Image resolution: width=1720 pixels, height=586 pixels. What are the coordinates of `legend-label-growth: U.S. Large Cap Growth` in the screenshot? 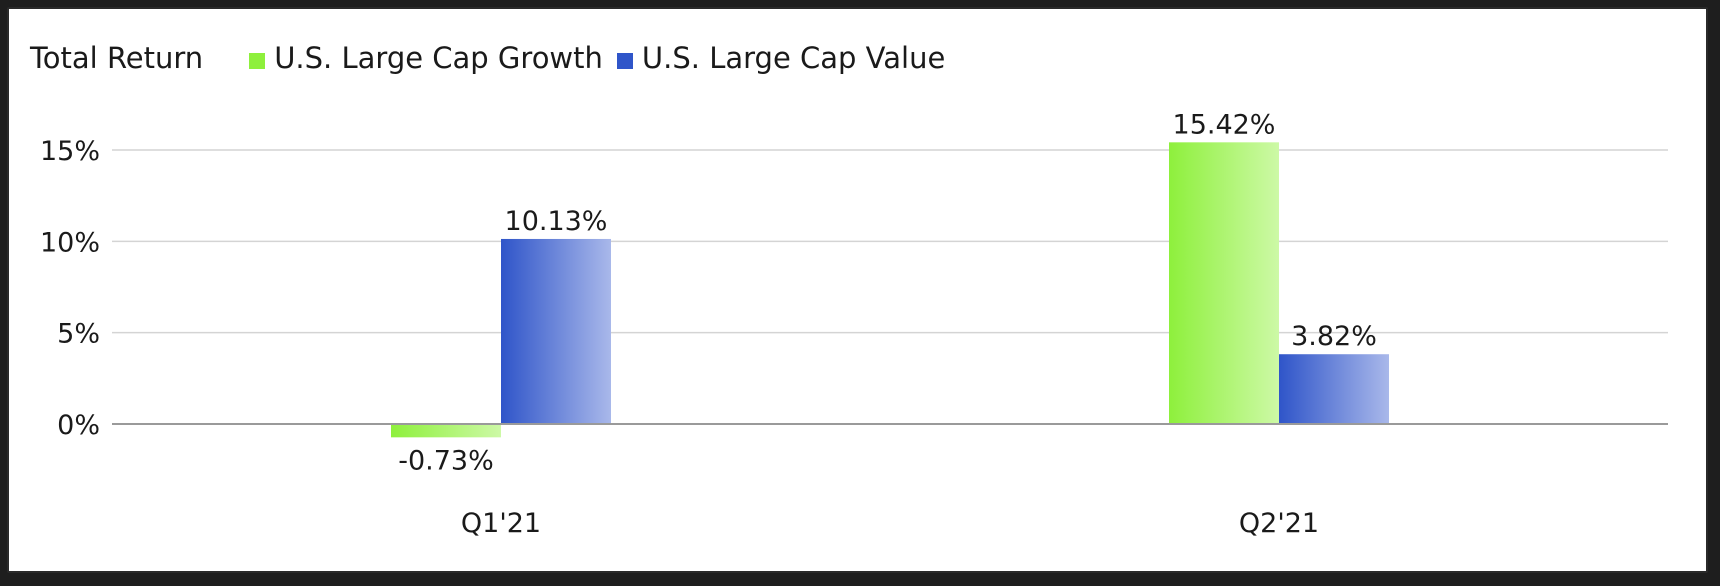 It's located at (438, 58).